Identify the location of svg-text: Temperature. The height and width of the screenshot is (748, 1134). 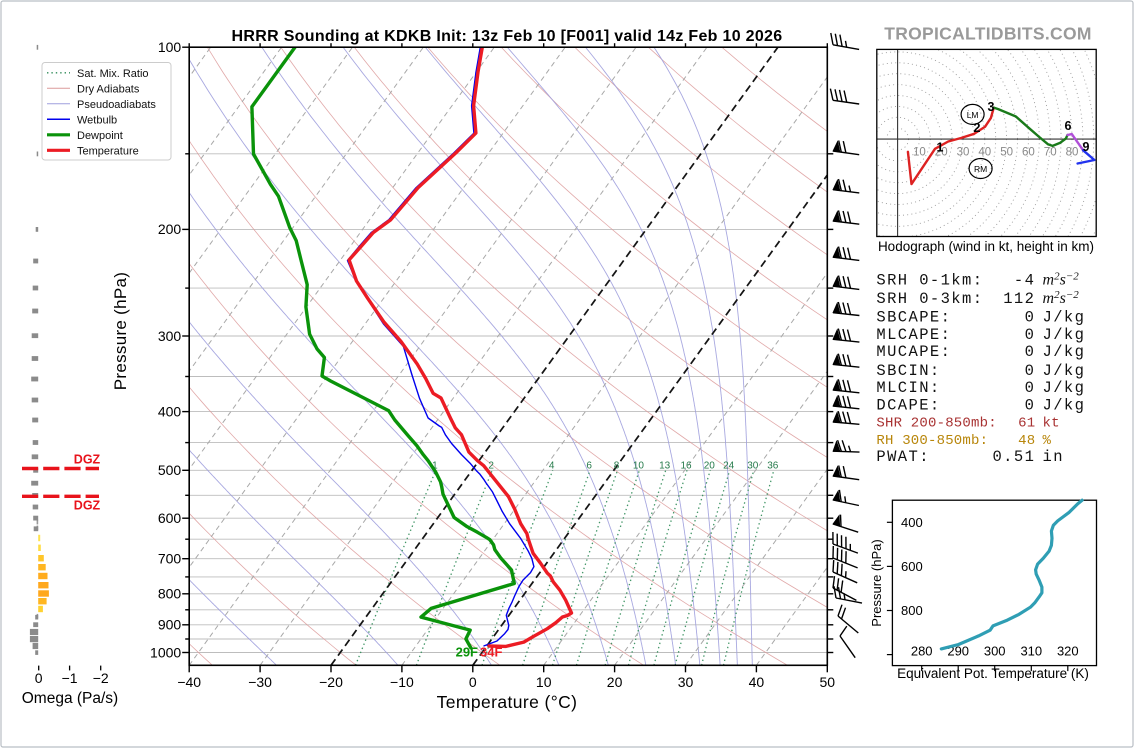
(108, 151).